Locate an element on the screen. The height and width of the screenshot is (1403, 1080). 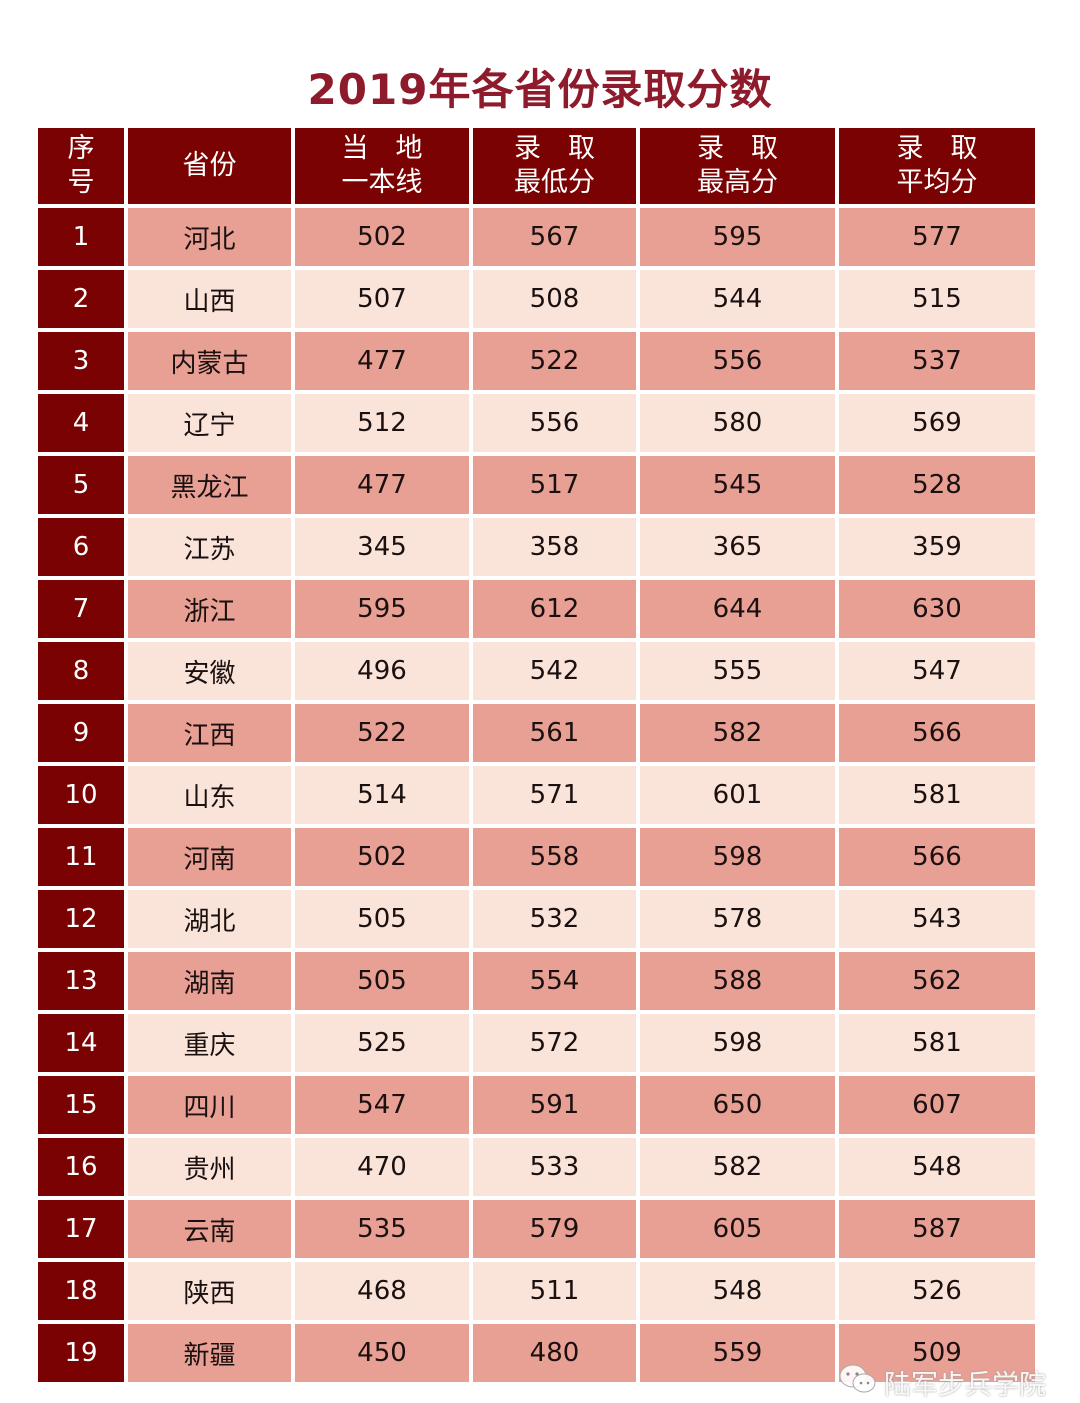
cell-avg-score: 515 is located at coordinates (937, 299).